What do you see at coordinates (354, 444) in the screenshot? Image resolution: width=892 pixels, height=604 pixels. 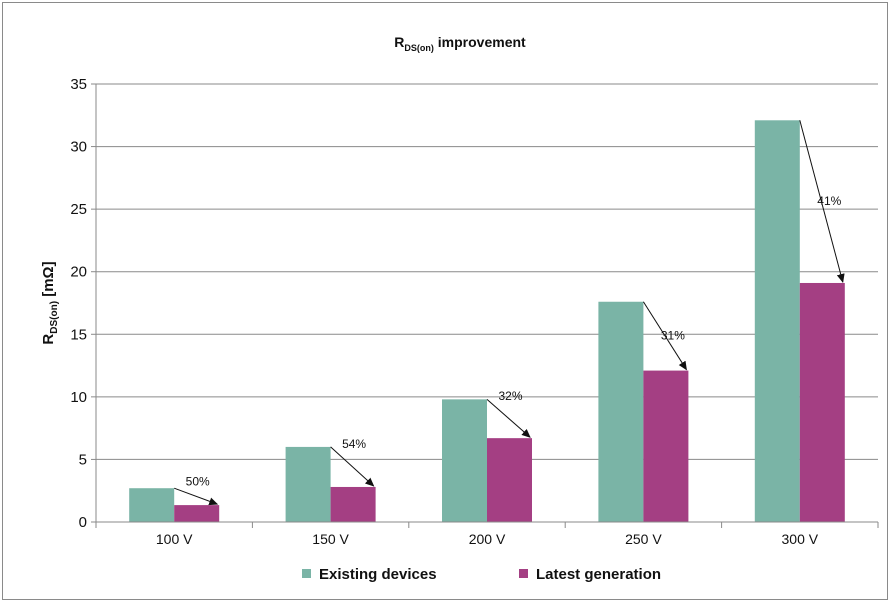 I see `reduction-percent-label: 54%` at bounding box center [354, 444].